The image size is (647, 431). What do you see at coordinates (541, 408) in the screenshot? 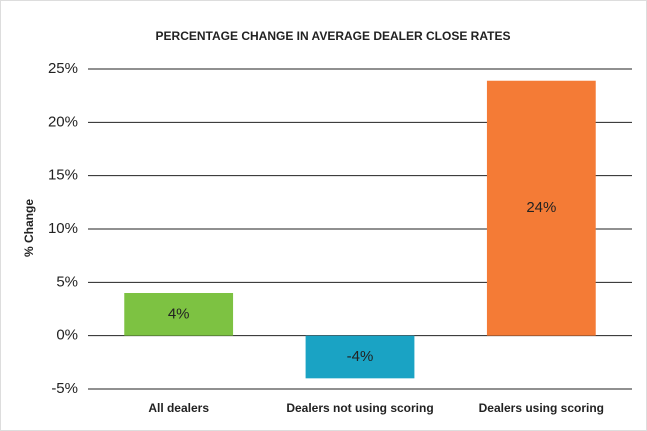
I see `x-tick-label: Dealers using scoring` at bounding box center [541, 408].